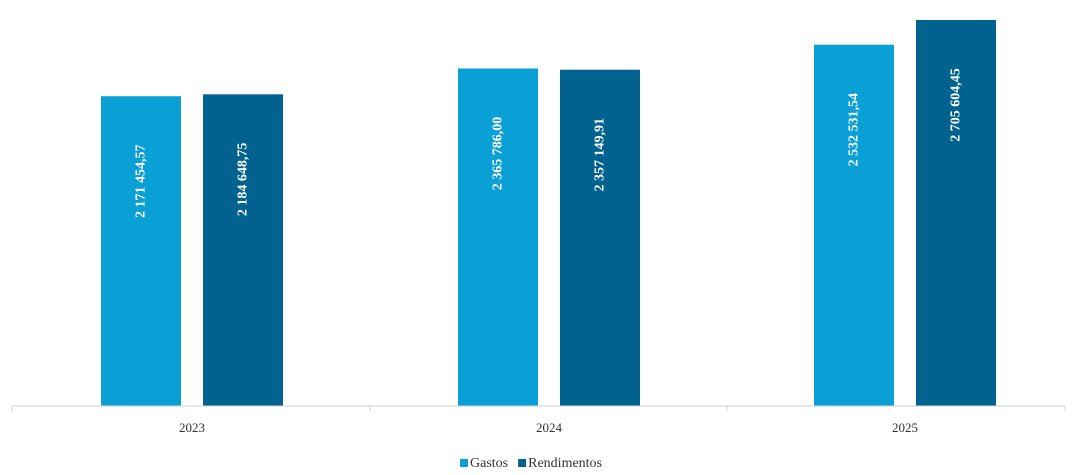  What do you see at coordinates (600, 155) in the screenshot?
I see `data-label-rendimentos-2024: 2 357 149,91` at bounding box center [600, 155].